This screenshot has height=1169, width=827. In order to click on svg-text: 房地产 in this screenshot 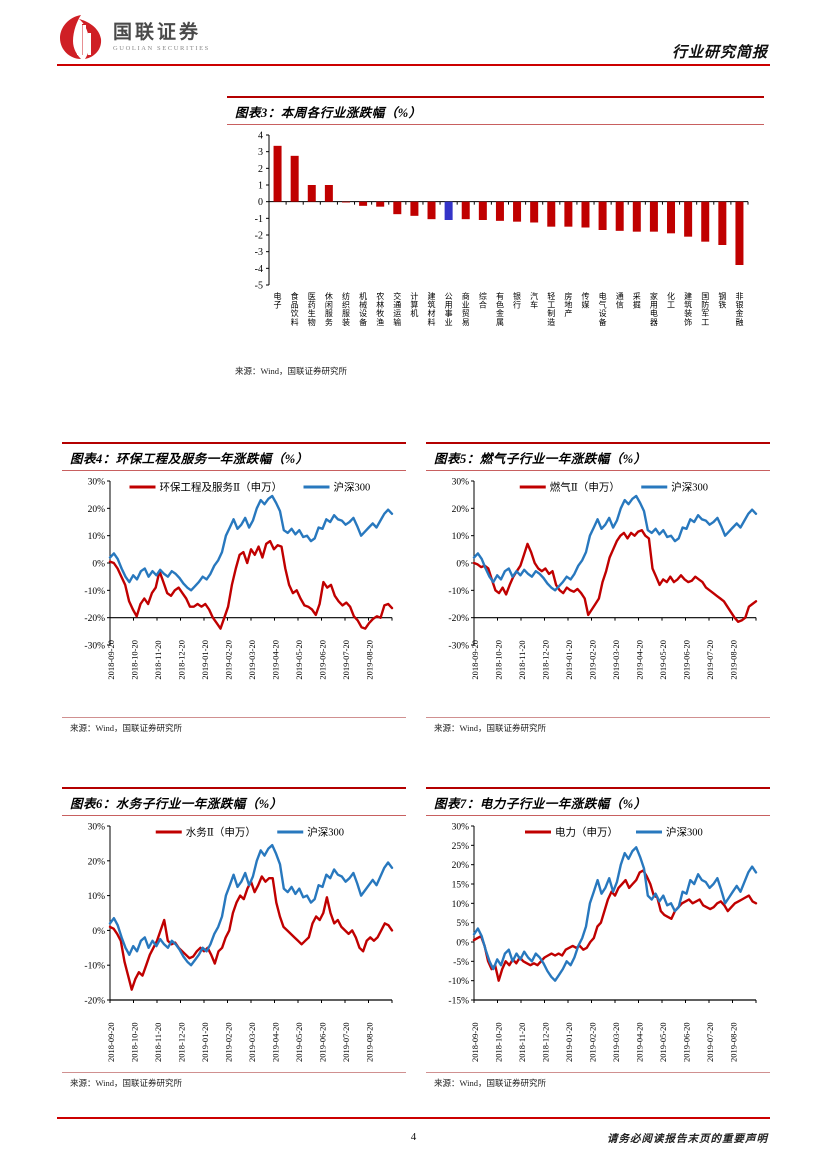, I will do `click(568, 304)`.